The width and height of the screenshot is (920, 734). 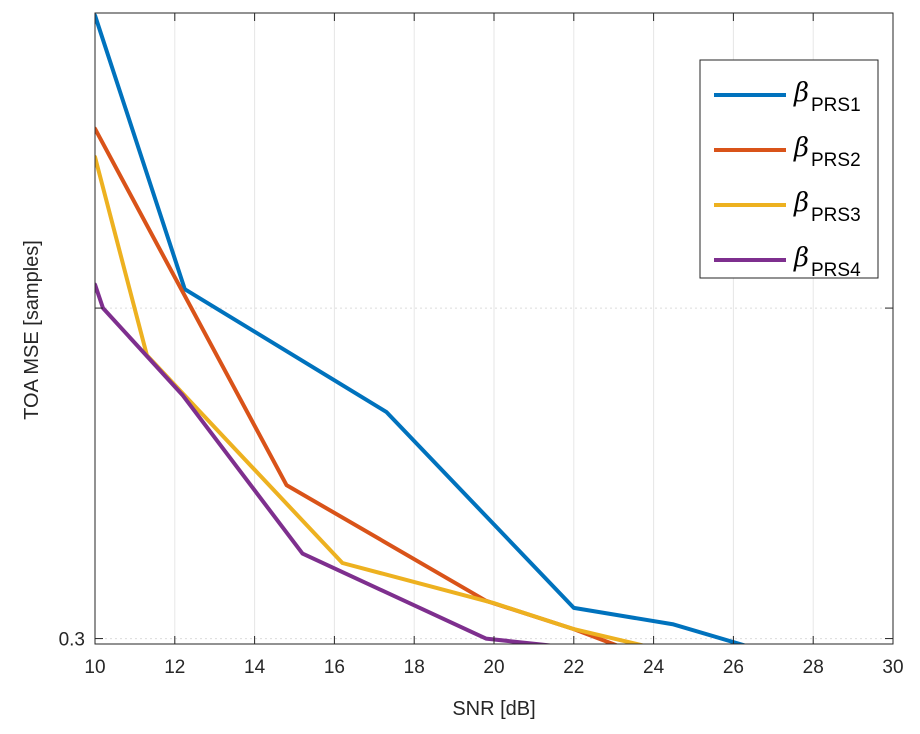 I want to click on x-tick-label: 20, so click(x=493, y=667).